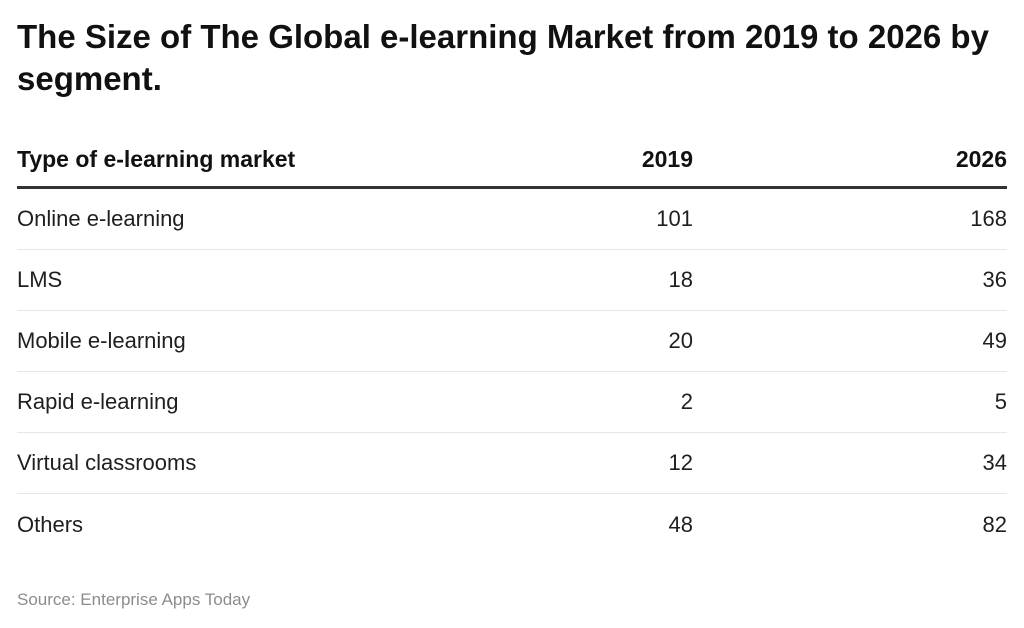  What do you see at coordinates (101, 218) in the screenshot?
I see `row-label: Online e-learning` at bounding box center [101, 218].